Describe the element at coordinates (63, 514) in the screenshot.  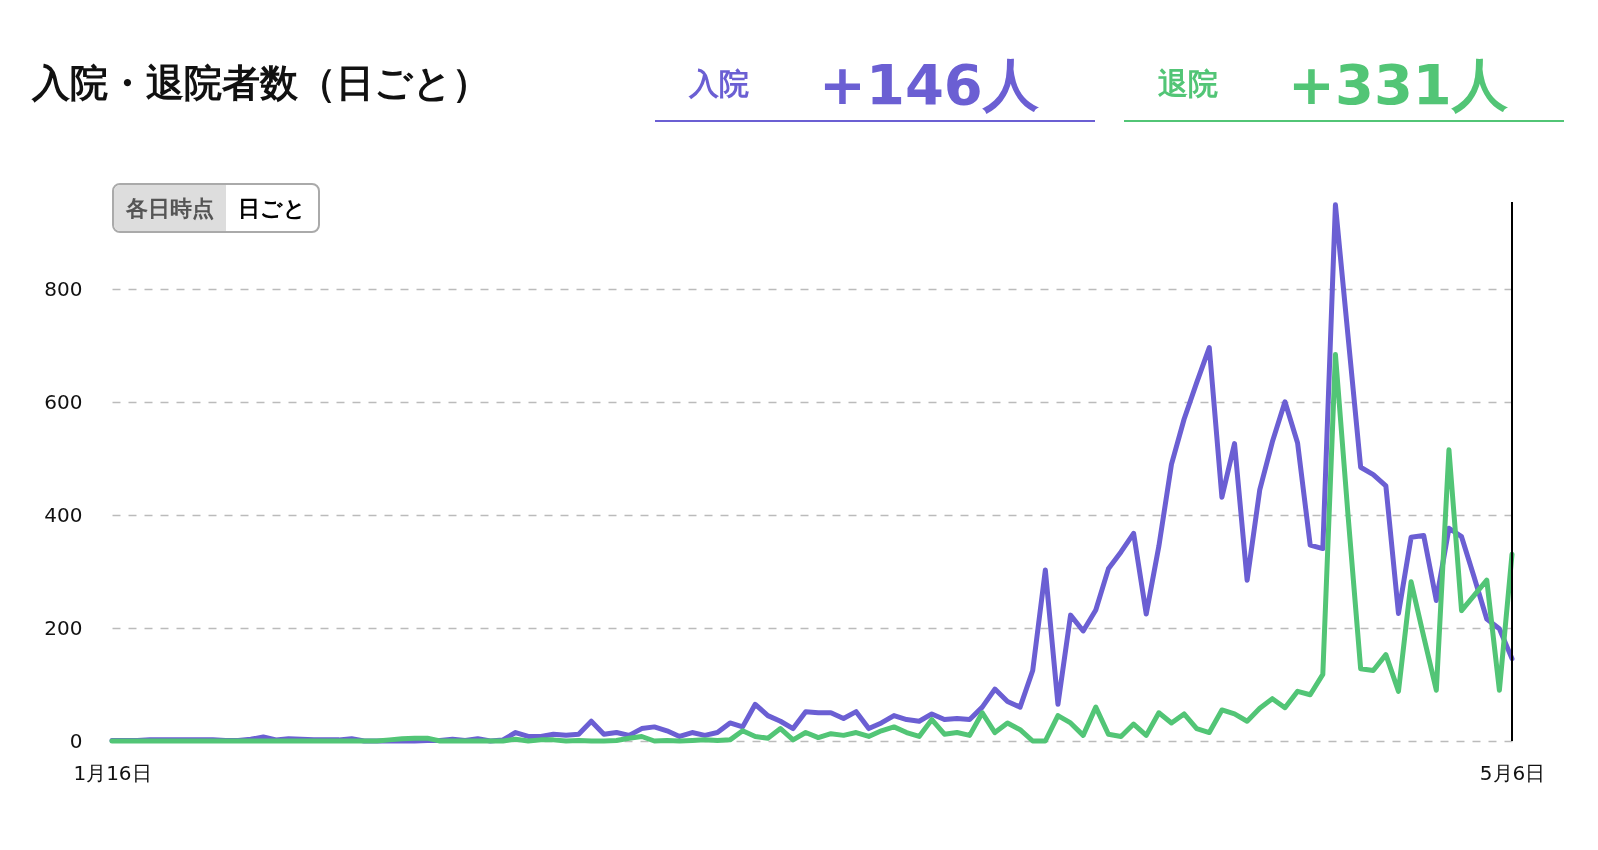
I see `y-tick-label: 400` at that location.